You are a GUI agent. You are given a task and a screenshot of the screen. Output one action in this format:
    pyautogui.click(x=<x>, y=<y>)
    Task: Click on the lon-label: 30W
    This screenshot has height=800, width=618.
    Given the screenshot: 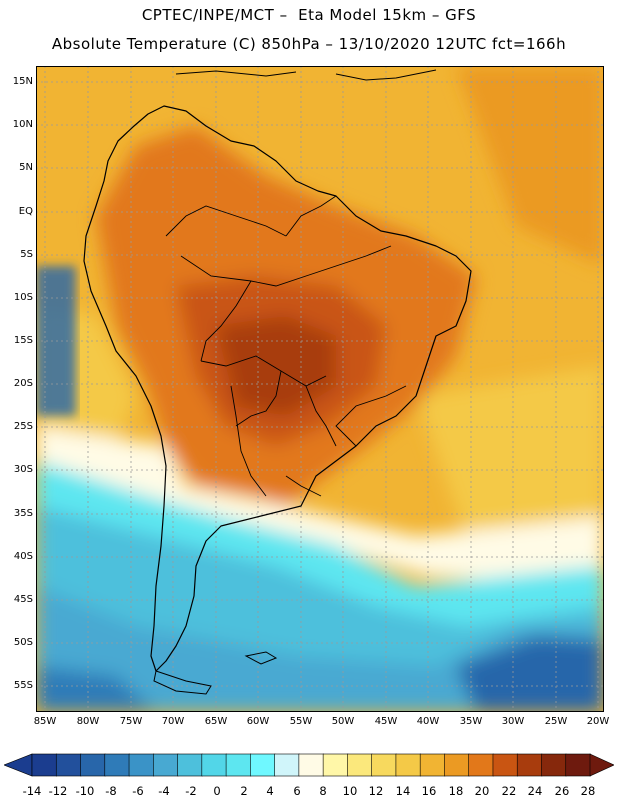 What is the action you would take?
    pyautogui.click(x=513, y=721)
    